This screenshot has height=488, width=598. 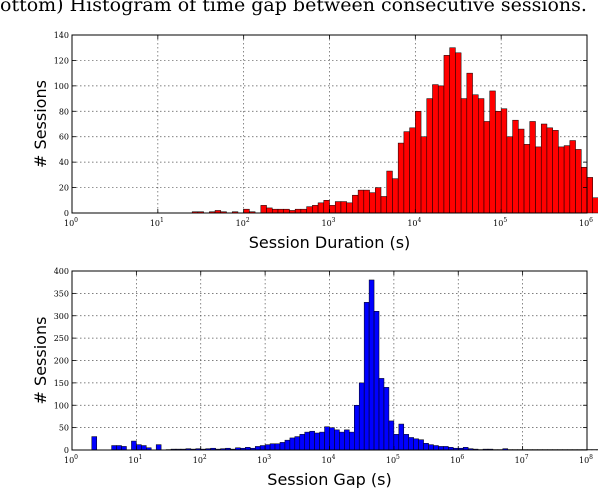 I want to click on x-tick-exponent: 8, so click(x=591, y=457).